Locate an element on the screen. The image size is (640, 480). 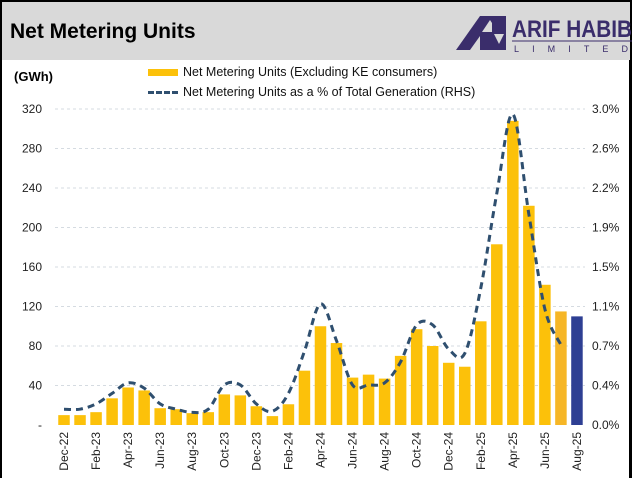
y2-tick-label: 1.5% is located at coordinates (606, 267).